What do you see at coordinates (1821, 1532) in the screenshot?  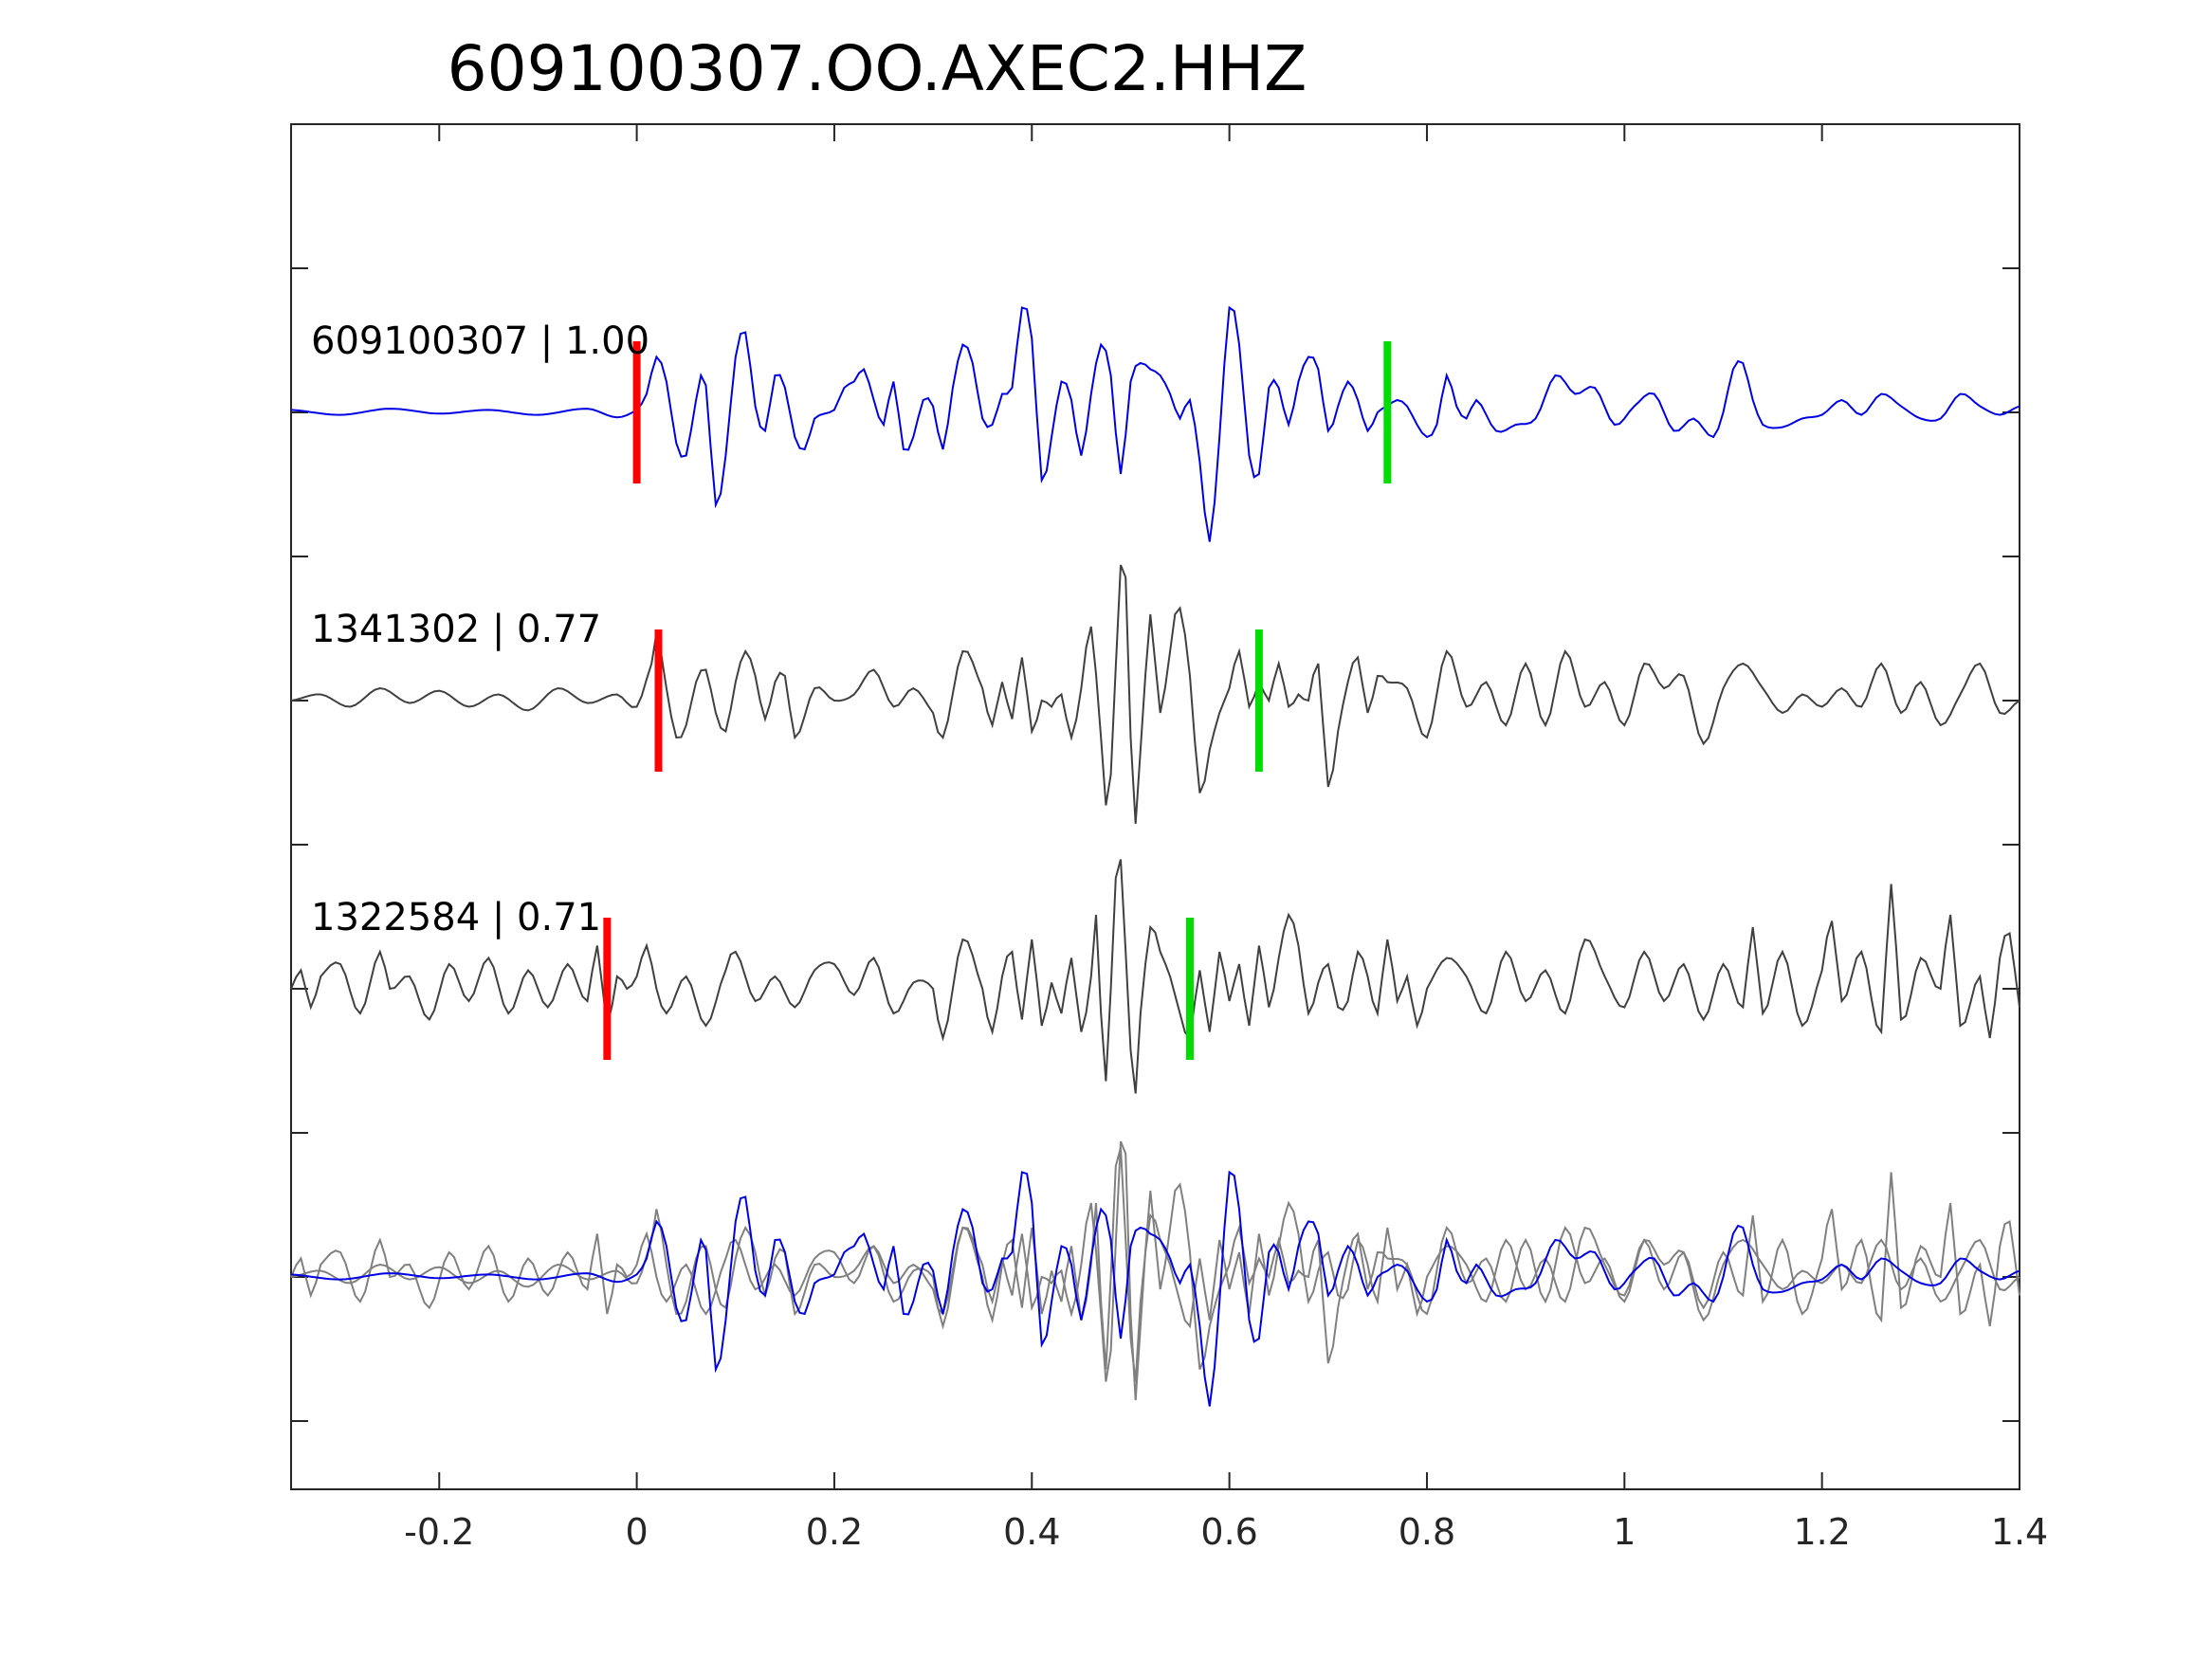 I see `x-tick-label: 1.2` at bounding box center [1821, 1532].